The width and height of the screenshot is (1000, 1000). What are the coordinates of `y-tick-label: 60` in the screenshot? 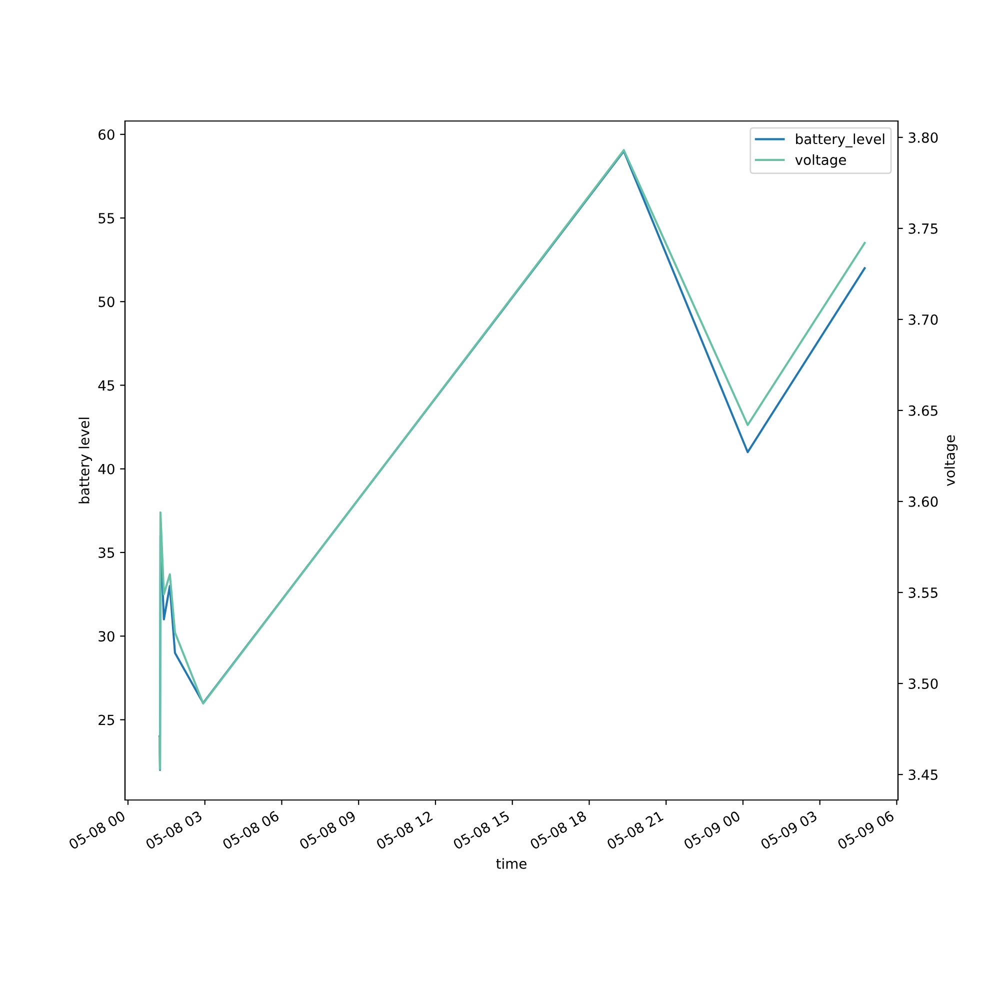 It's located at (106, 134).